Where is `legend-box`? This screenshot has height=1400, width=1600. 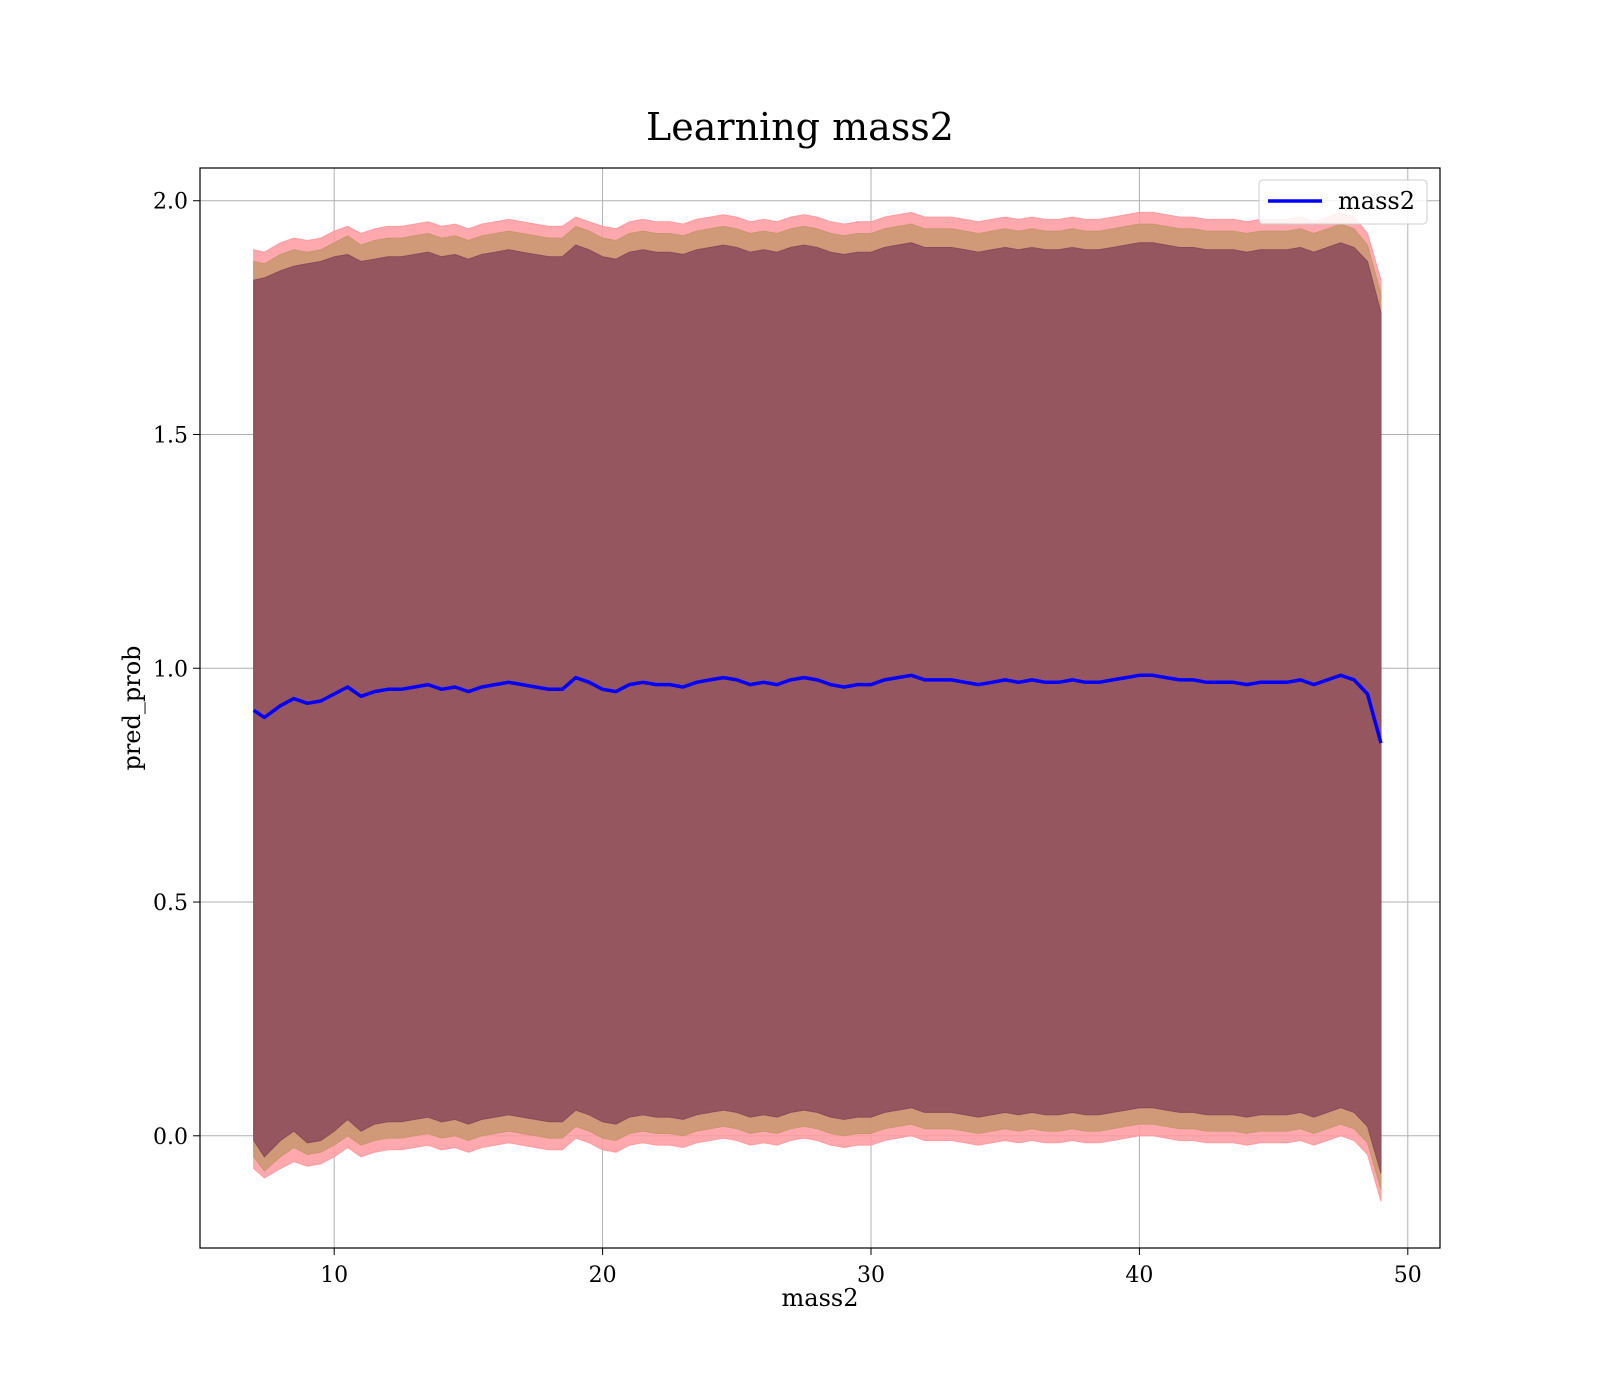
legend-box is located at coordinates (1343, 202).